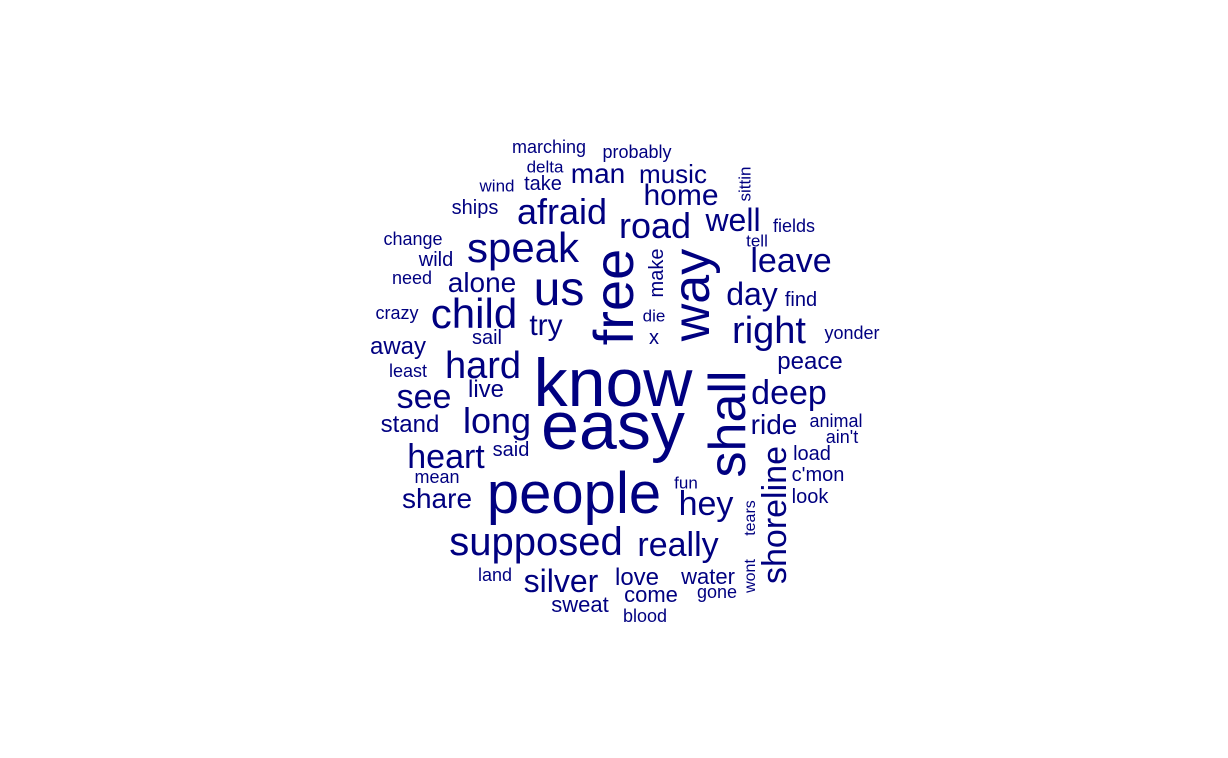 This screenshot has height=758, width=1228. What do you see at coordinates (546, 325) in the screenshot?
I see `word: try` at bounding box center [546, 325].